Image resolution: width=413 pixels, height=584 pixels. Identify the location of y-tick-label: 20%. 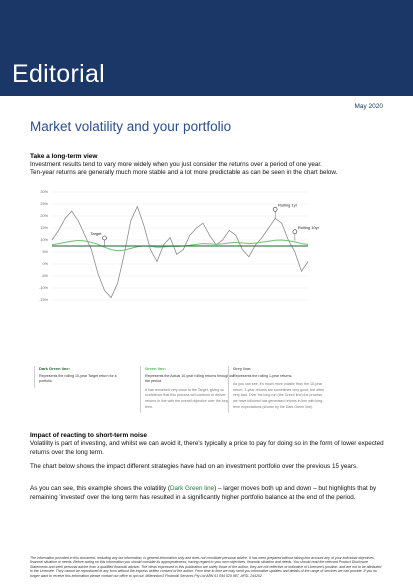
(44, 216).